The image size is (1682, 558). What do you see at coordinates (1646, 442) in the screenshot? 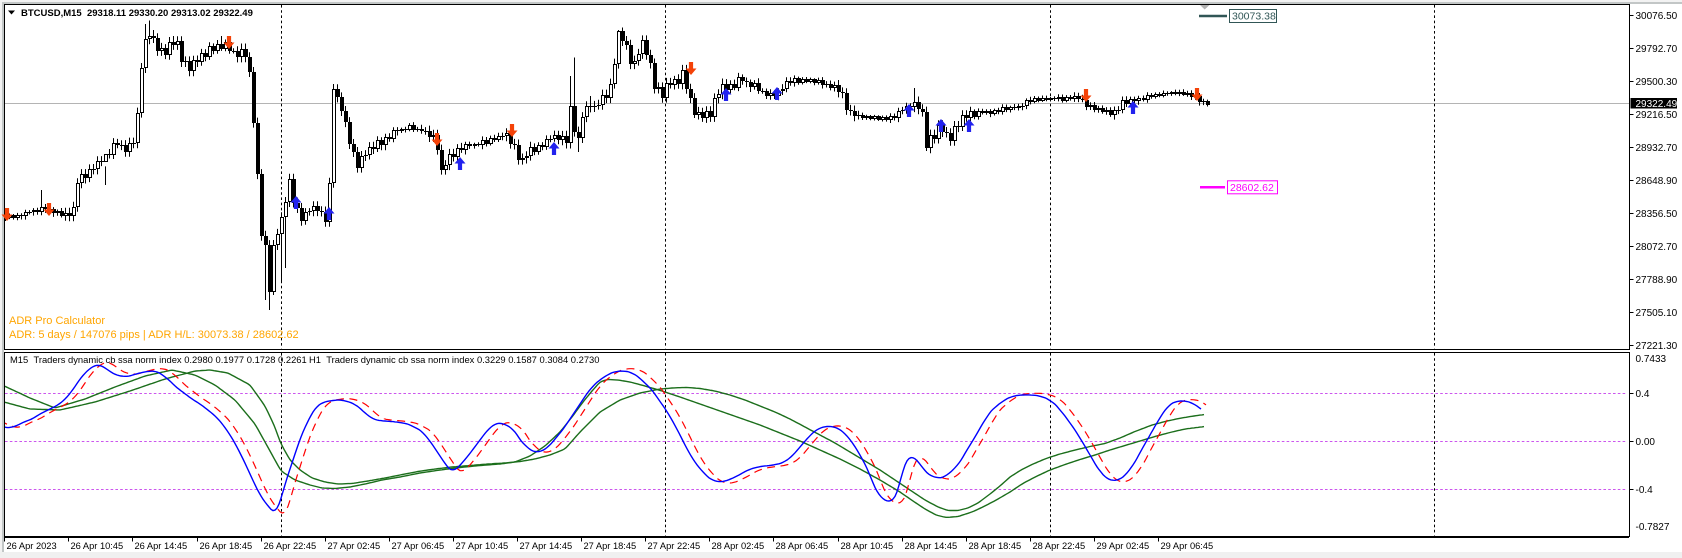
I see `svg-text: 0.00` at bounding box center [1646, 442].